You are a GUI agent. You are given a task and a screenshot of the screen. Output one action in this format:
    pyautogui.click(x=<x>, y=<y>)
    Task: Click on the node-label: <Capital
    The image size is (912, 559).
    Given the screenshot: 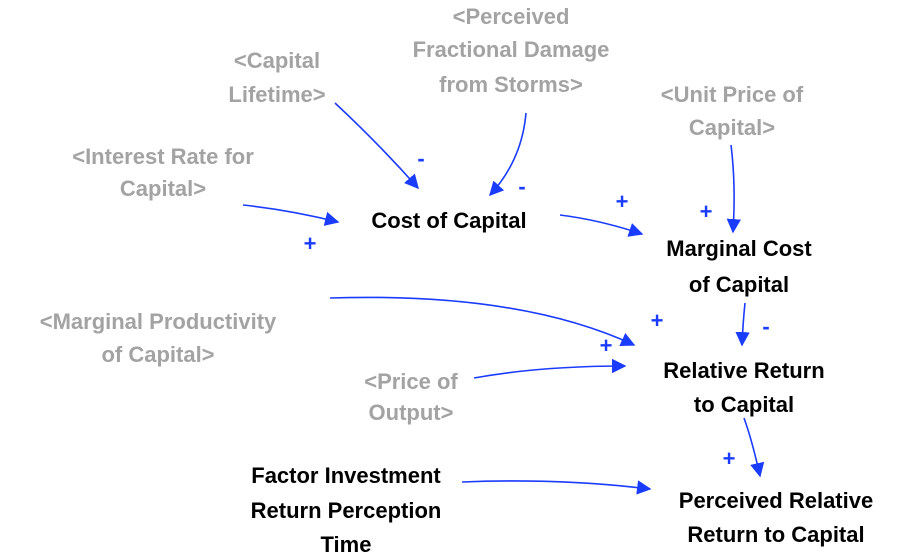 What is the action you would take?
    pyautogui.click(x=277, y=60)
    